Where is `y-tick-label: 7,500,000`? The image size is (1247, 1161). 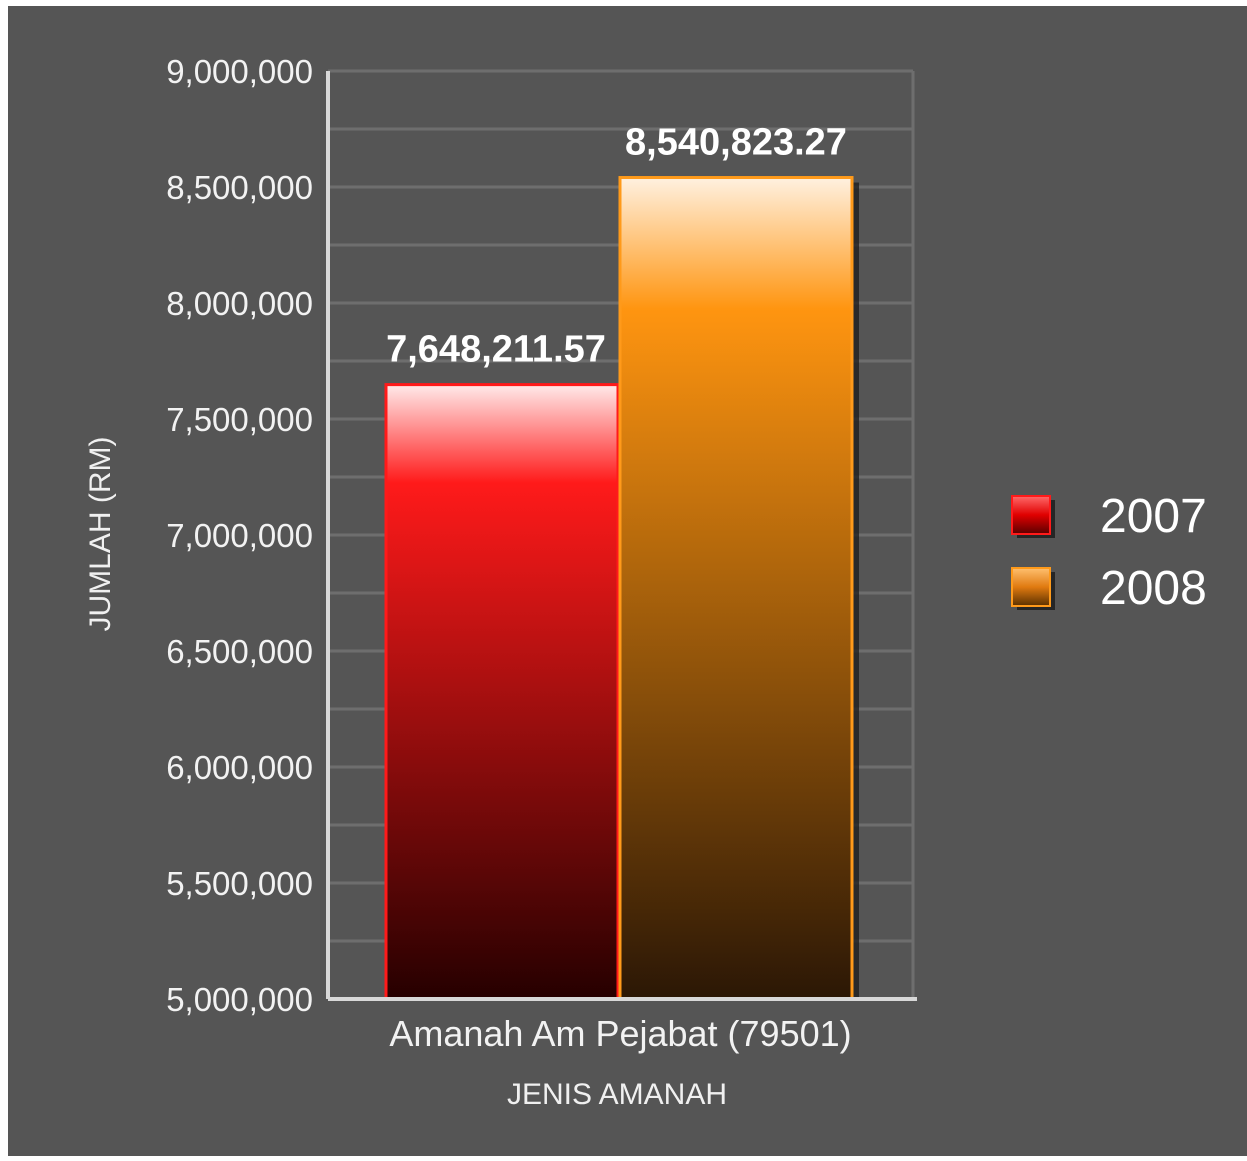 y-tick-label: 7,500,000 is located at coordinates (239, 419).